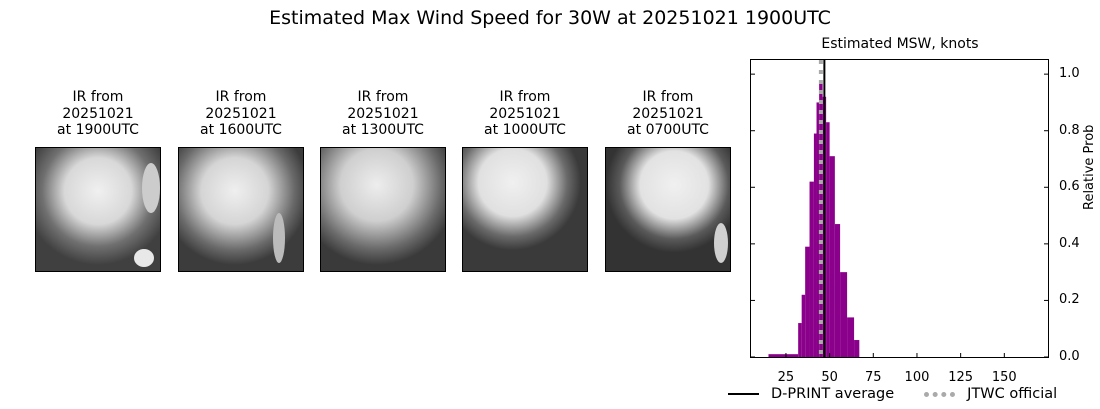  What do you see at coordinates (873, 377) in the screenshot?
I see `x-tick-label: 75` at bounding box center [873, 377].